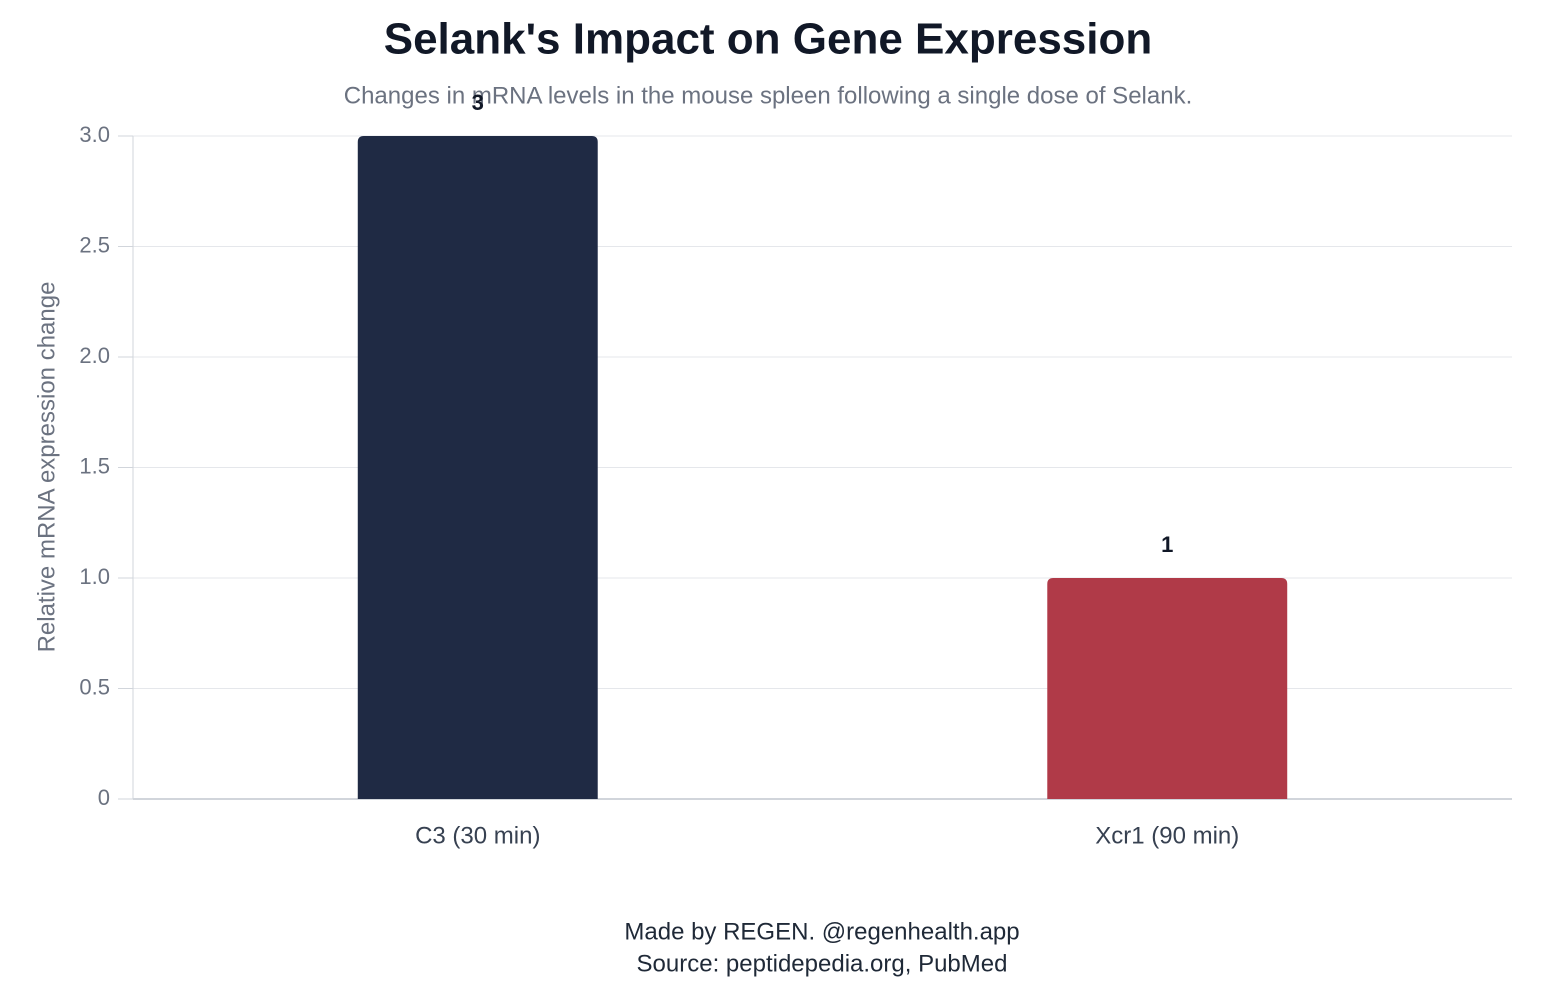 The width and height of the screenshot is (1560, 1000). What do you see at coordinates (94, 244) in the screenshot?
I see `y-tick-label: 2.5` at bounding box center [94, 244].